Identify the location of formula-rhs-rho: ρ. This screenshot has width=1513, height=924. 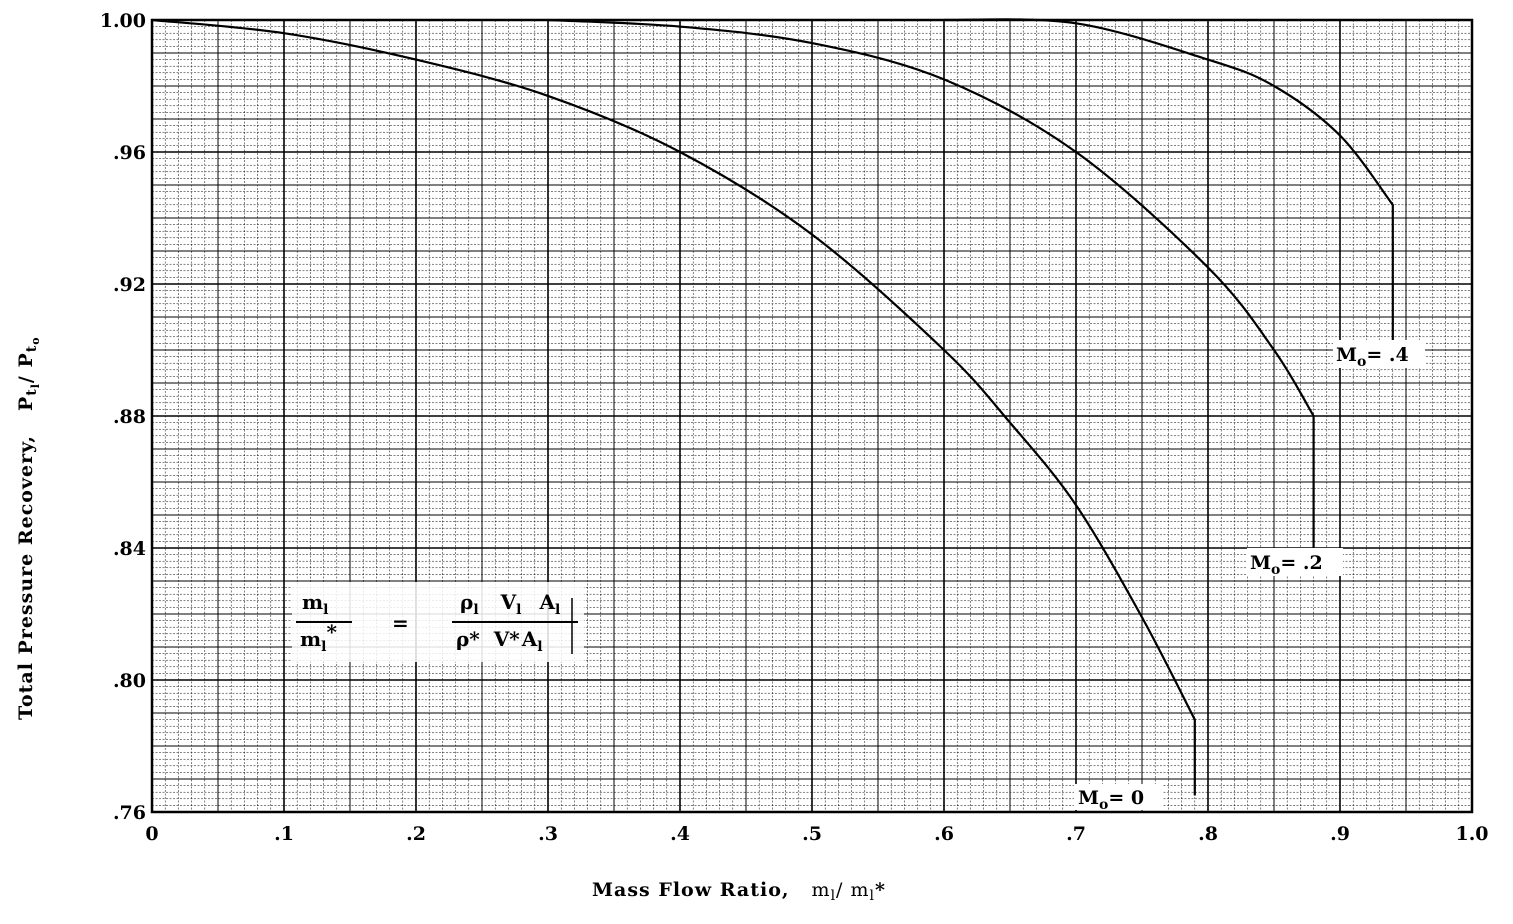
(466, 602).